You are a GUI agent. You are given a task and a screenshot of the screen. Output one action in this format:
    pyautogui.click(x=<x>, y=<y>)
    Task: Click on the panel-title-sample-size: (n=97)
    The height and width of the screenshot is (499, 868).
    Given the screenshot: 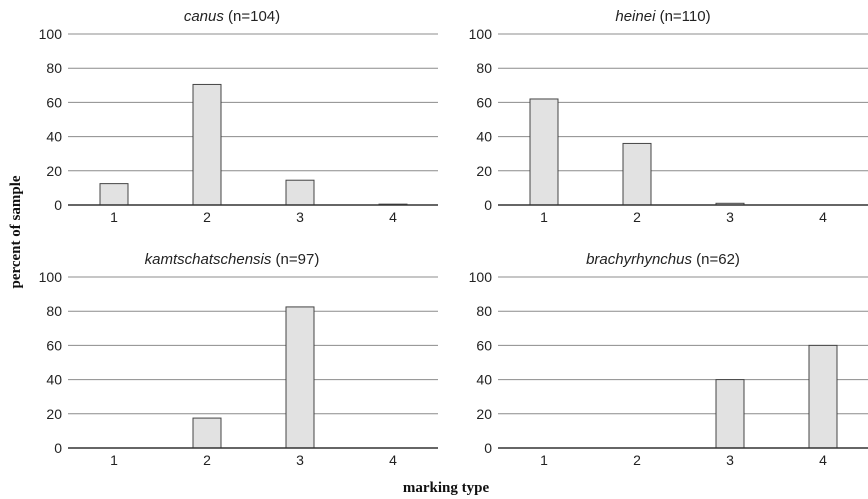 What is the action you would take?
    pyautogui.click(x=295, y=259)
    